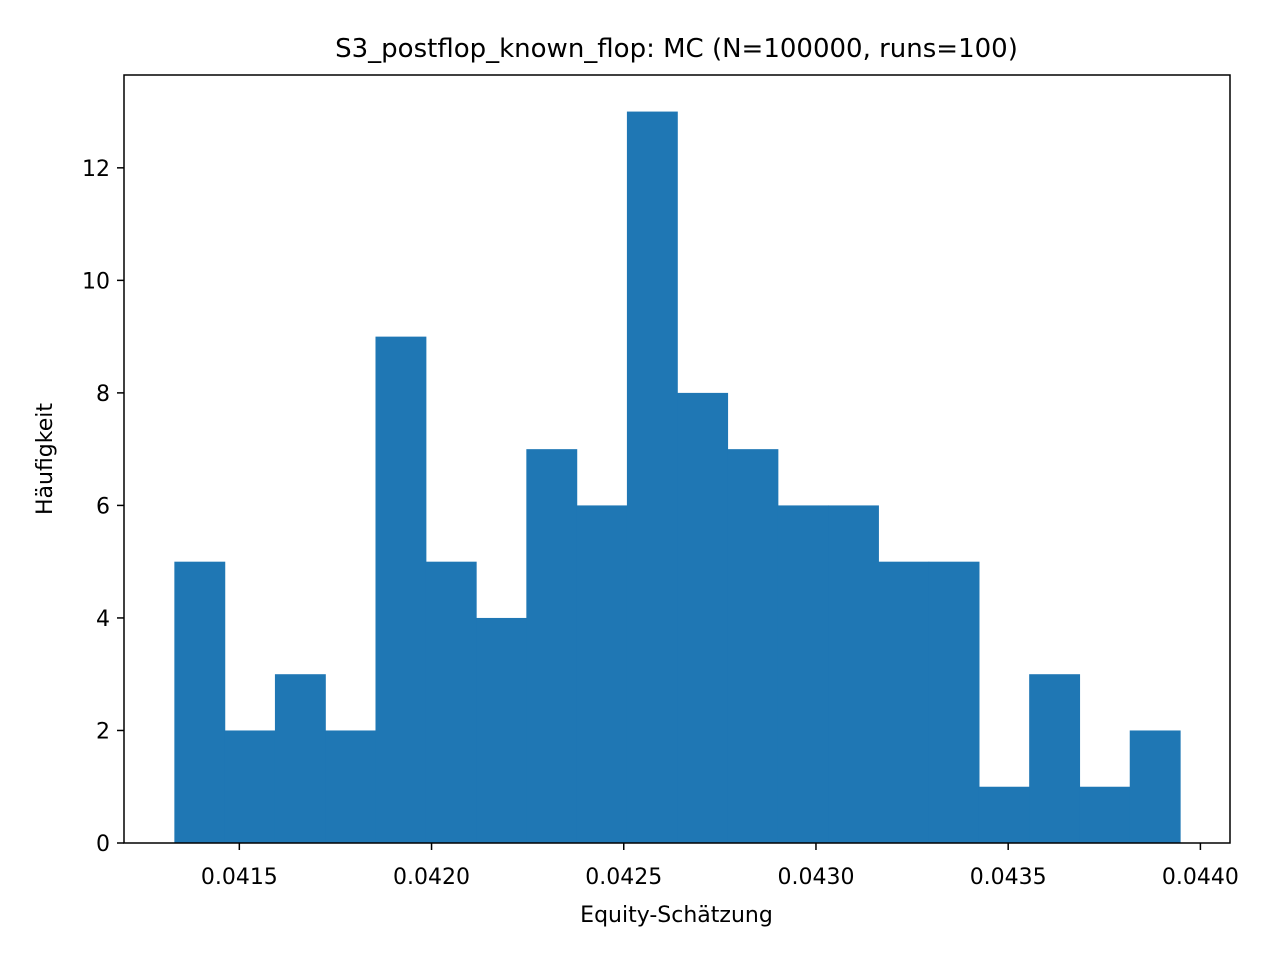 The width and height of the screenshot is (1280, 960). I want to click on x-tick-label: 0.0440, so click(1200, 877).